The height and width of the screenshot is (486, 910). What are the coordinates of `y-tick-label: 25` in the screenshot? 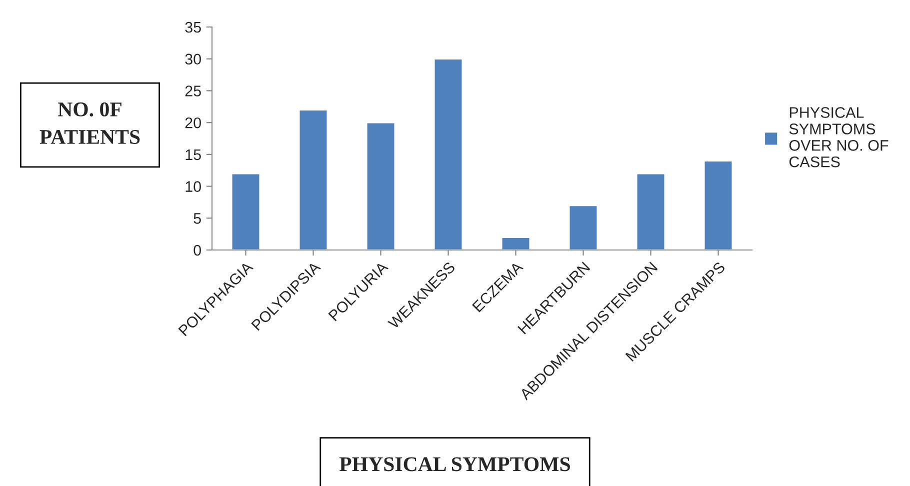 It's located at (193, 91).